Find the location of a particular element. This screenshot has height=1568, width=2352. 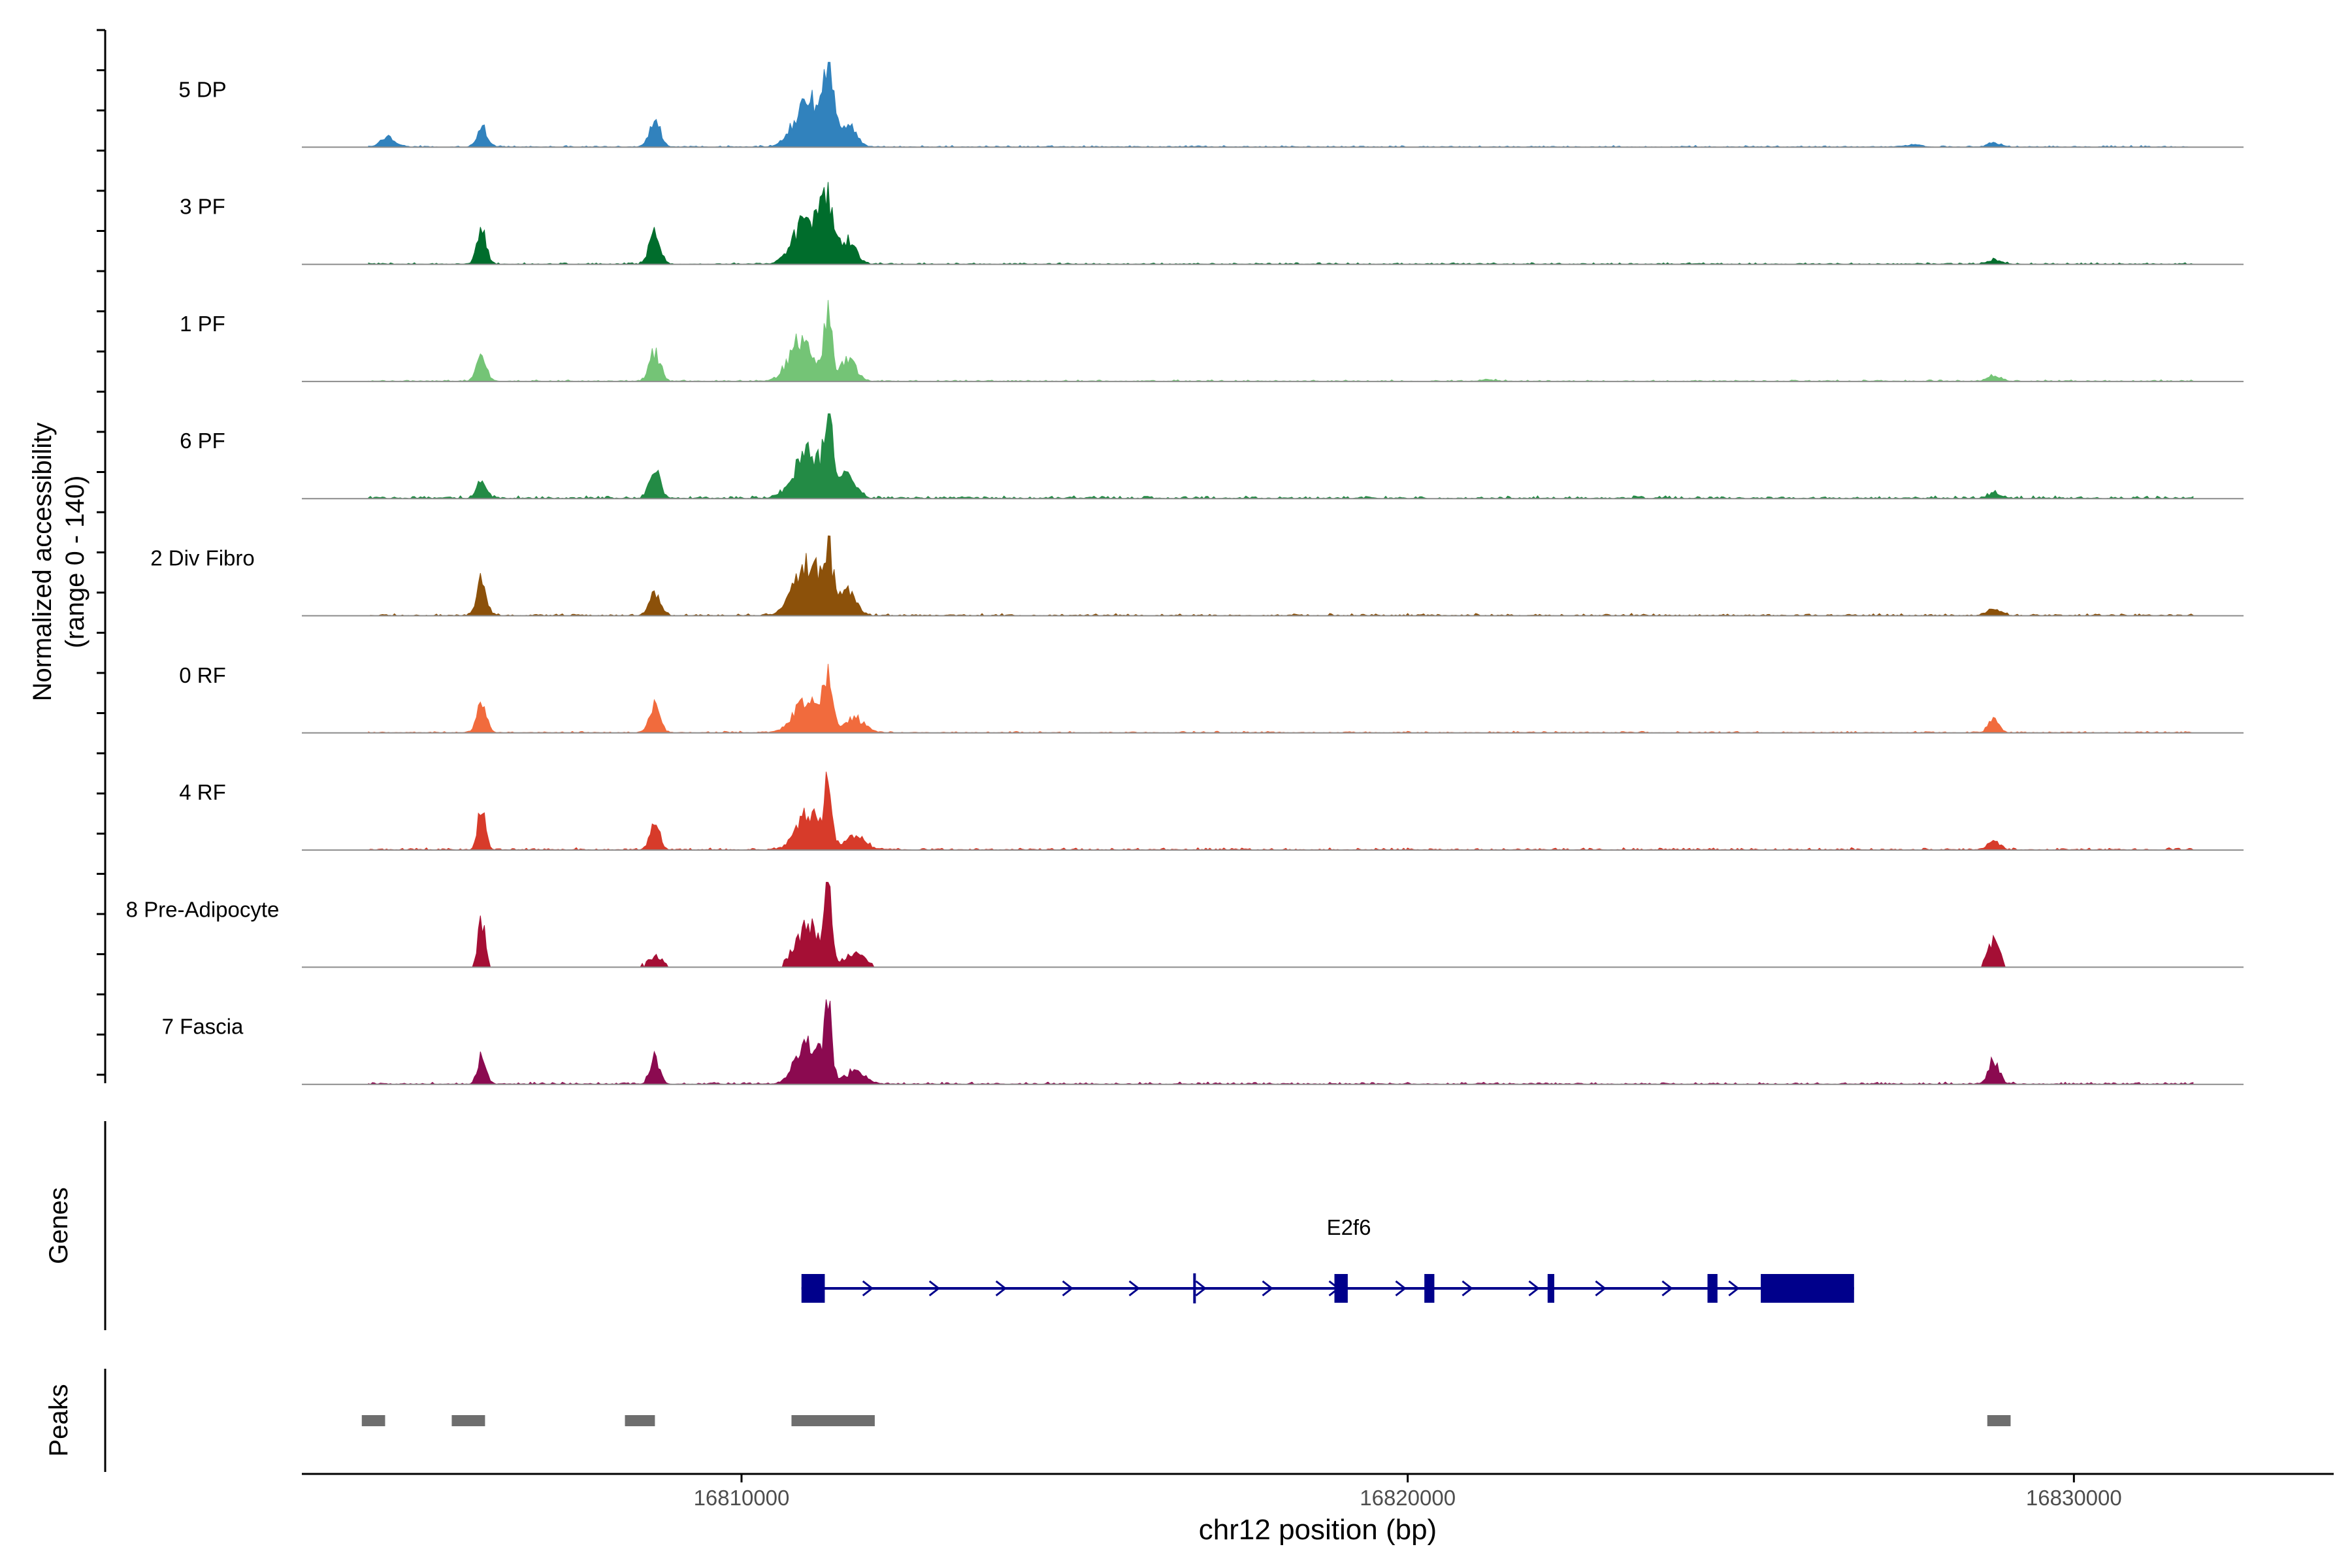

track-label: 8 Pre-Adipocyte is located at coordinates (203, 909).